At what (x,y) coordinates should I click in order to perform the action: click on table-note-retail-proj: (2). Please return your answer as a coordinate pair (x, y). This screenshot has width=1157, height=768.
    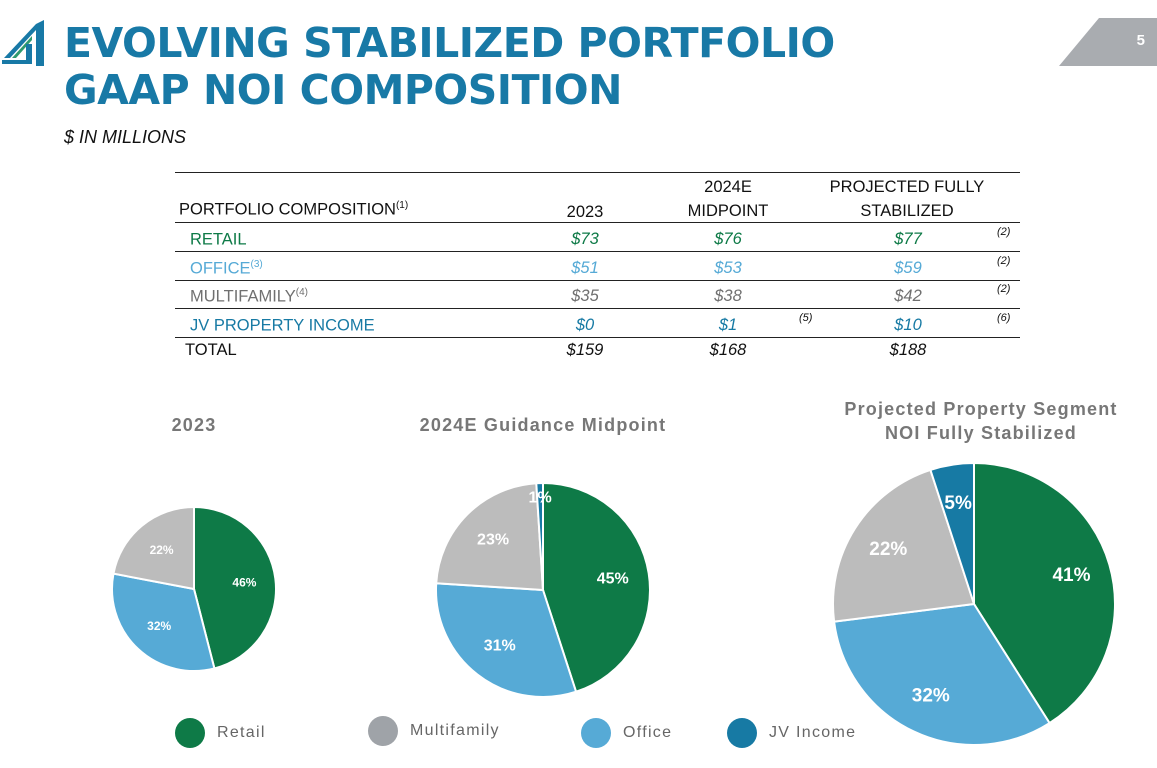
    Looking at the image, I should click on (1004, 232).